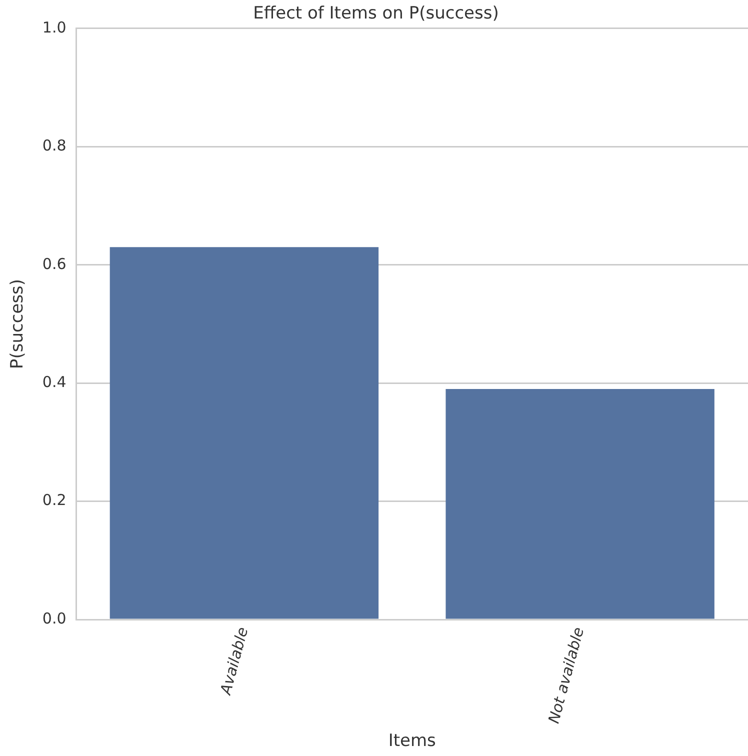 This screenshot has width=748, height=756. Describe the element at coordinates (54, 145) in the screenshot. I see `y-tick-label: 0.8` at that location.